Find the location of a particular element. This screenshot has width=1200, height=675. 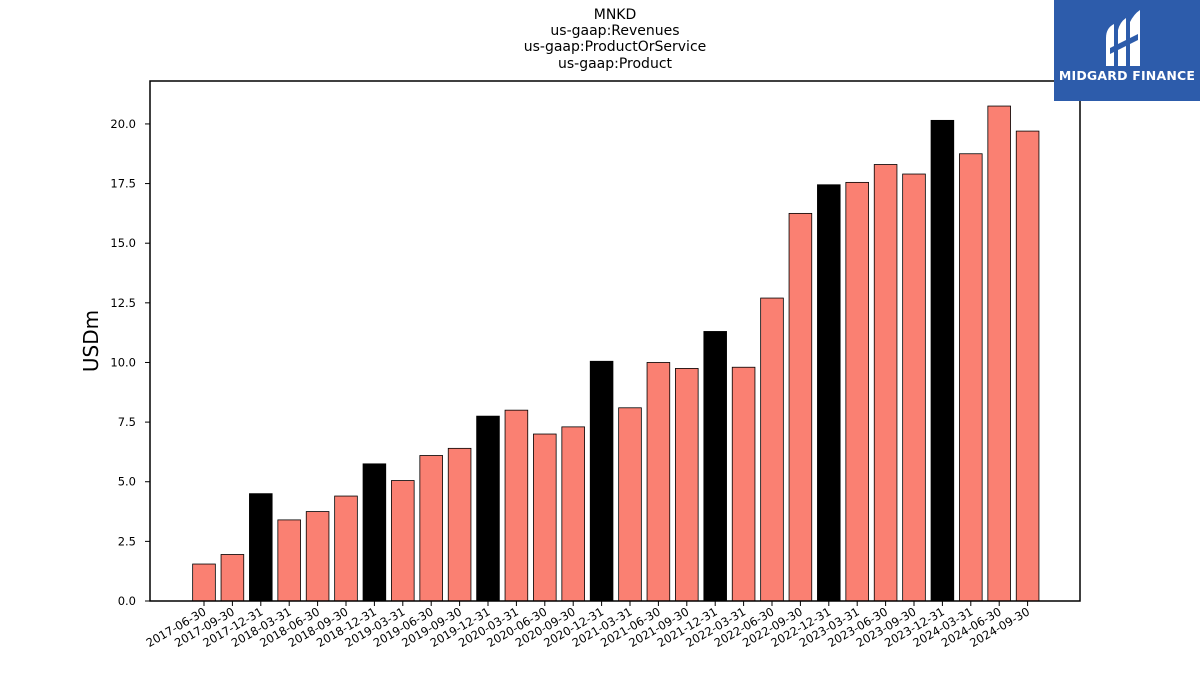

chart-title-line-3: us-gaap:ProductOrService is located at coordinates (615, 47).